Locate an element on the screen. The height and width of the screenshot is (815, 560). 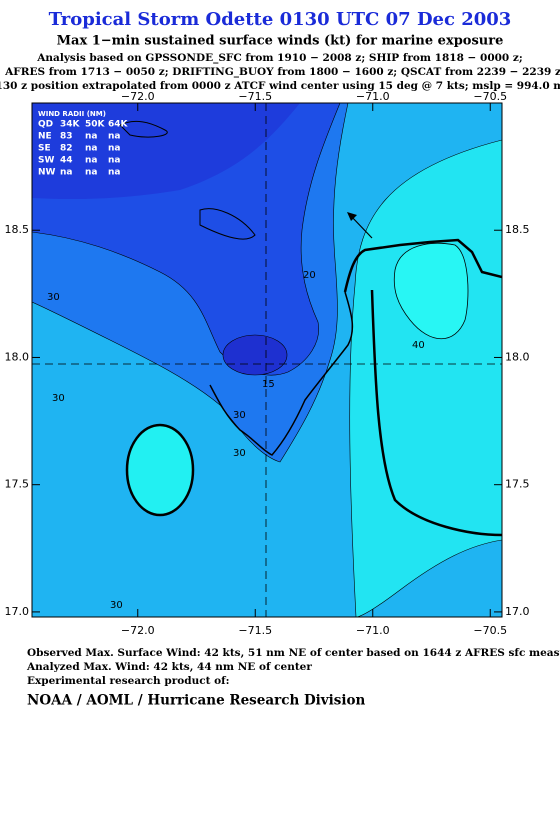
wind-radii-cell: 44 is located at coordinates (66, 161).